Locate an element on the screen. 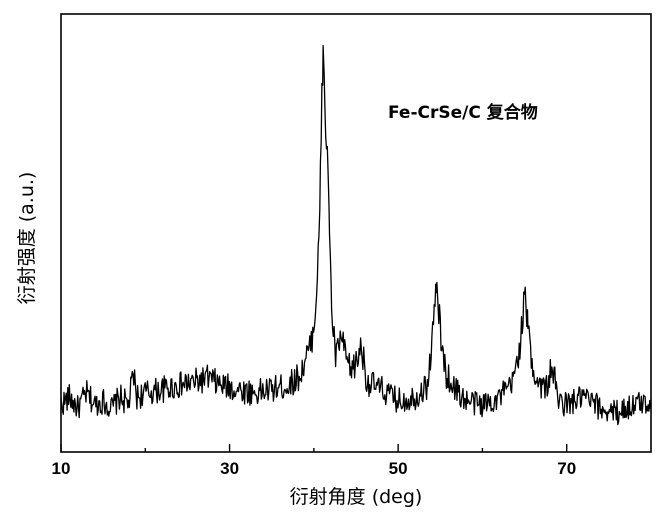 Image resolution: width=661 pixels, height=526 pixels. sample-annotation: Fe-CrSe/C 复合物 is located at coordinates (463, 112).